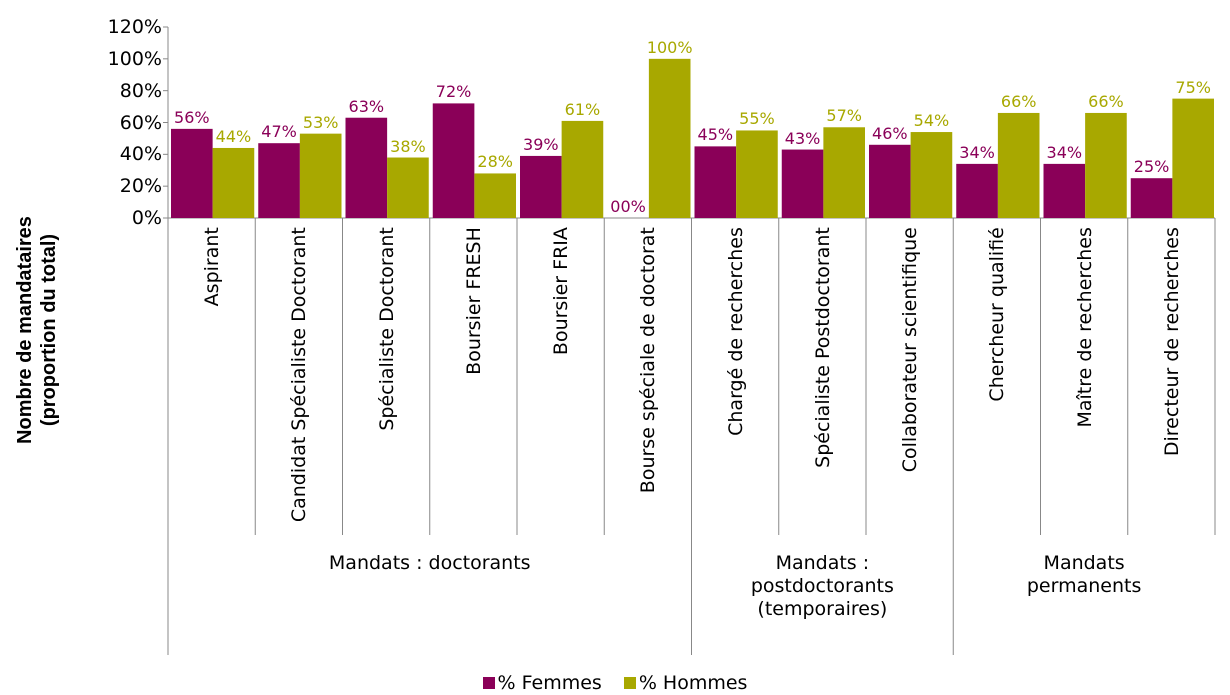 The width and height of the screenshot is (1230, 695). What do you see at coordinates (192, 117) in the screenshot?
I see `value-label: 56%` at bounding box center [192, 117].